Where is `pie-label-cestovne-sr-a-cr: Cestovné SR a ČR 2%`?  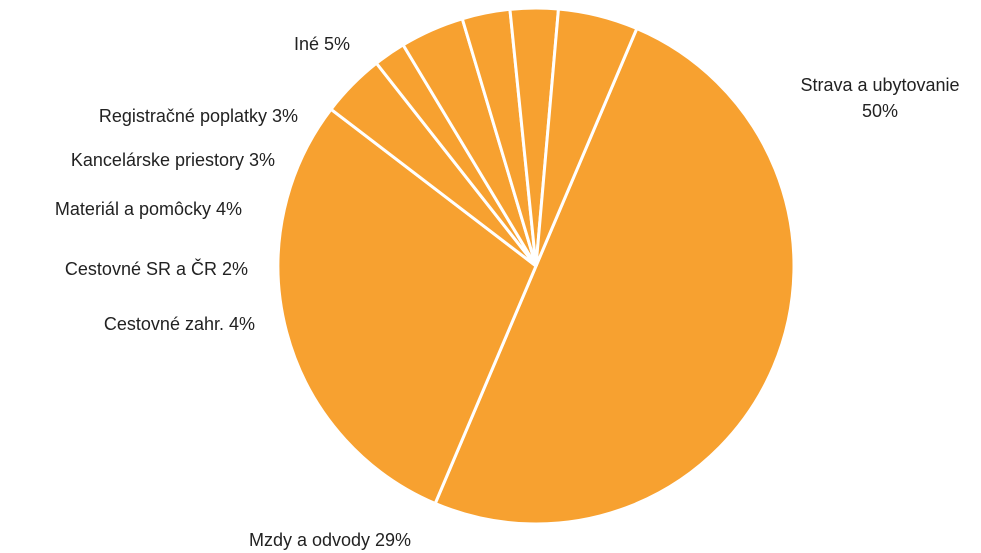
pie-label-cestovne-sr-a-cr: Cestovné SR a ČR 2% is located at coordinates (156, 268).